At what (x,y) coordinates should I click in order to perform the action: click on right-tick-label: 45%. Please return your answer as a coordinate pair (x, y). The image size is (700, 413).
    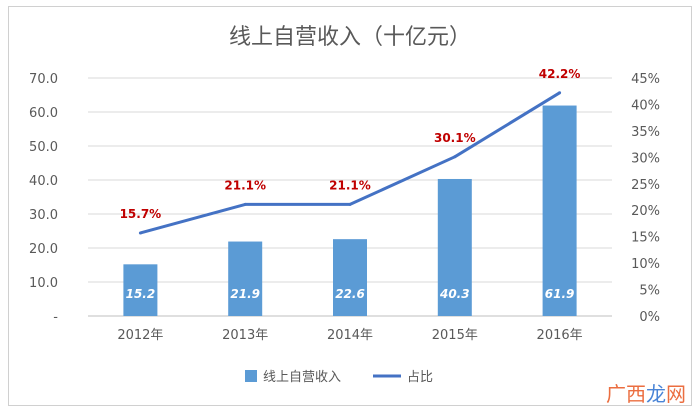
    Looking at the image, I should click on (645, 79).